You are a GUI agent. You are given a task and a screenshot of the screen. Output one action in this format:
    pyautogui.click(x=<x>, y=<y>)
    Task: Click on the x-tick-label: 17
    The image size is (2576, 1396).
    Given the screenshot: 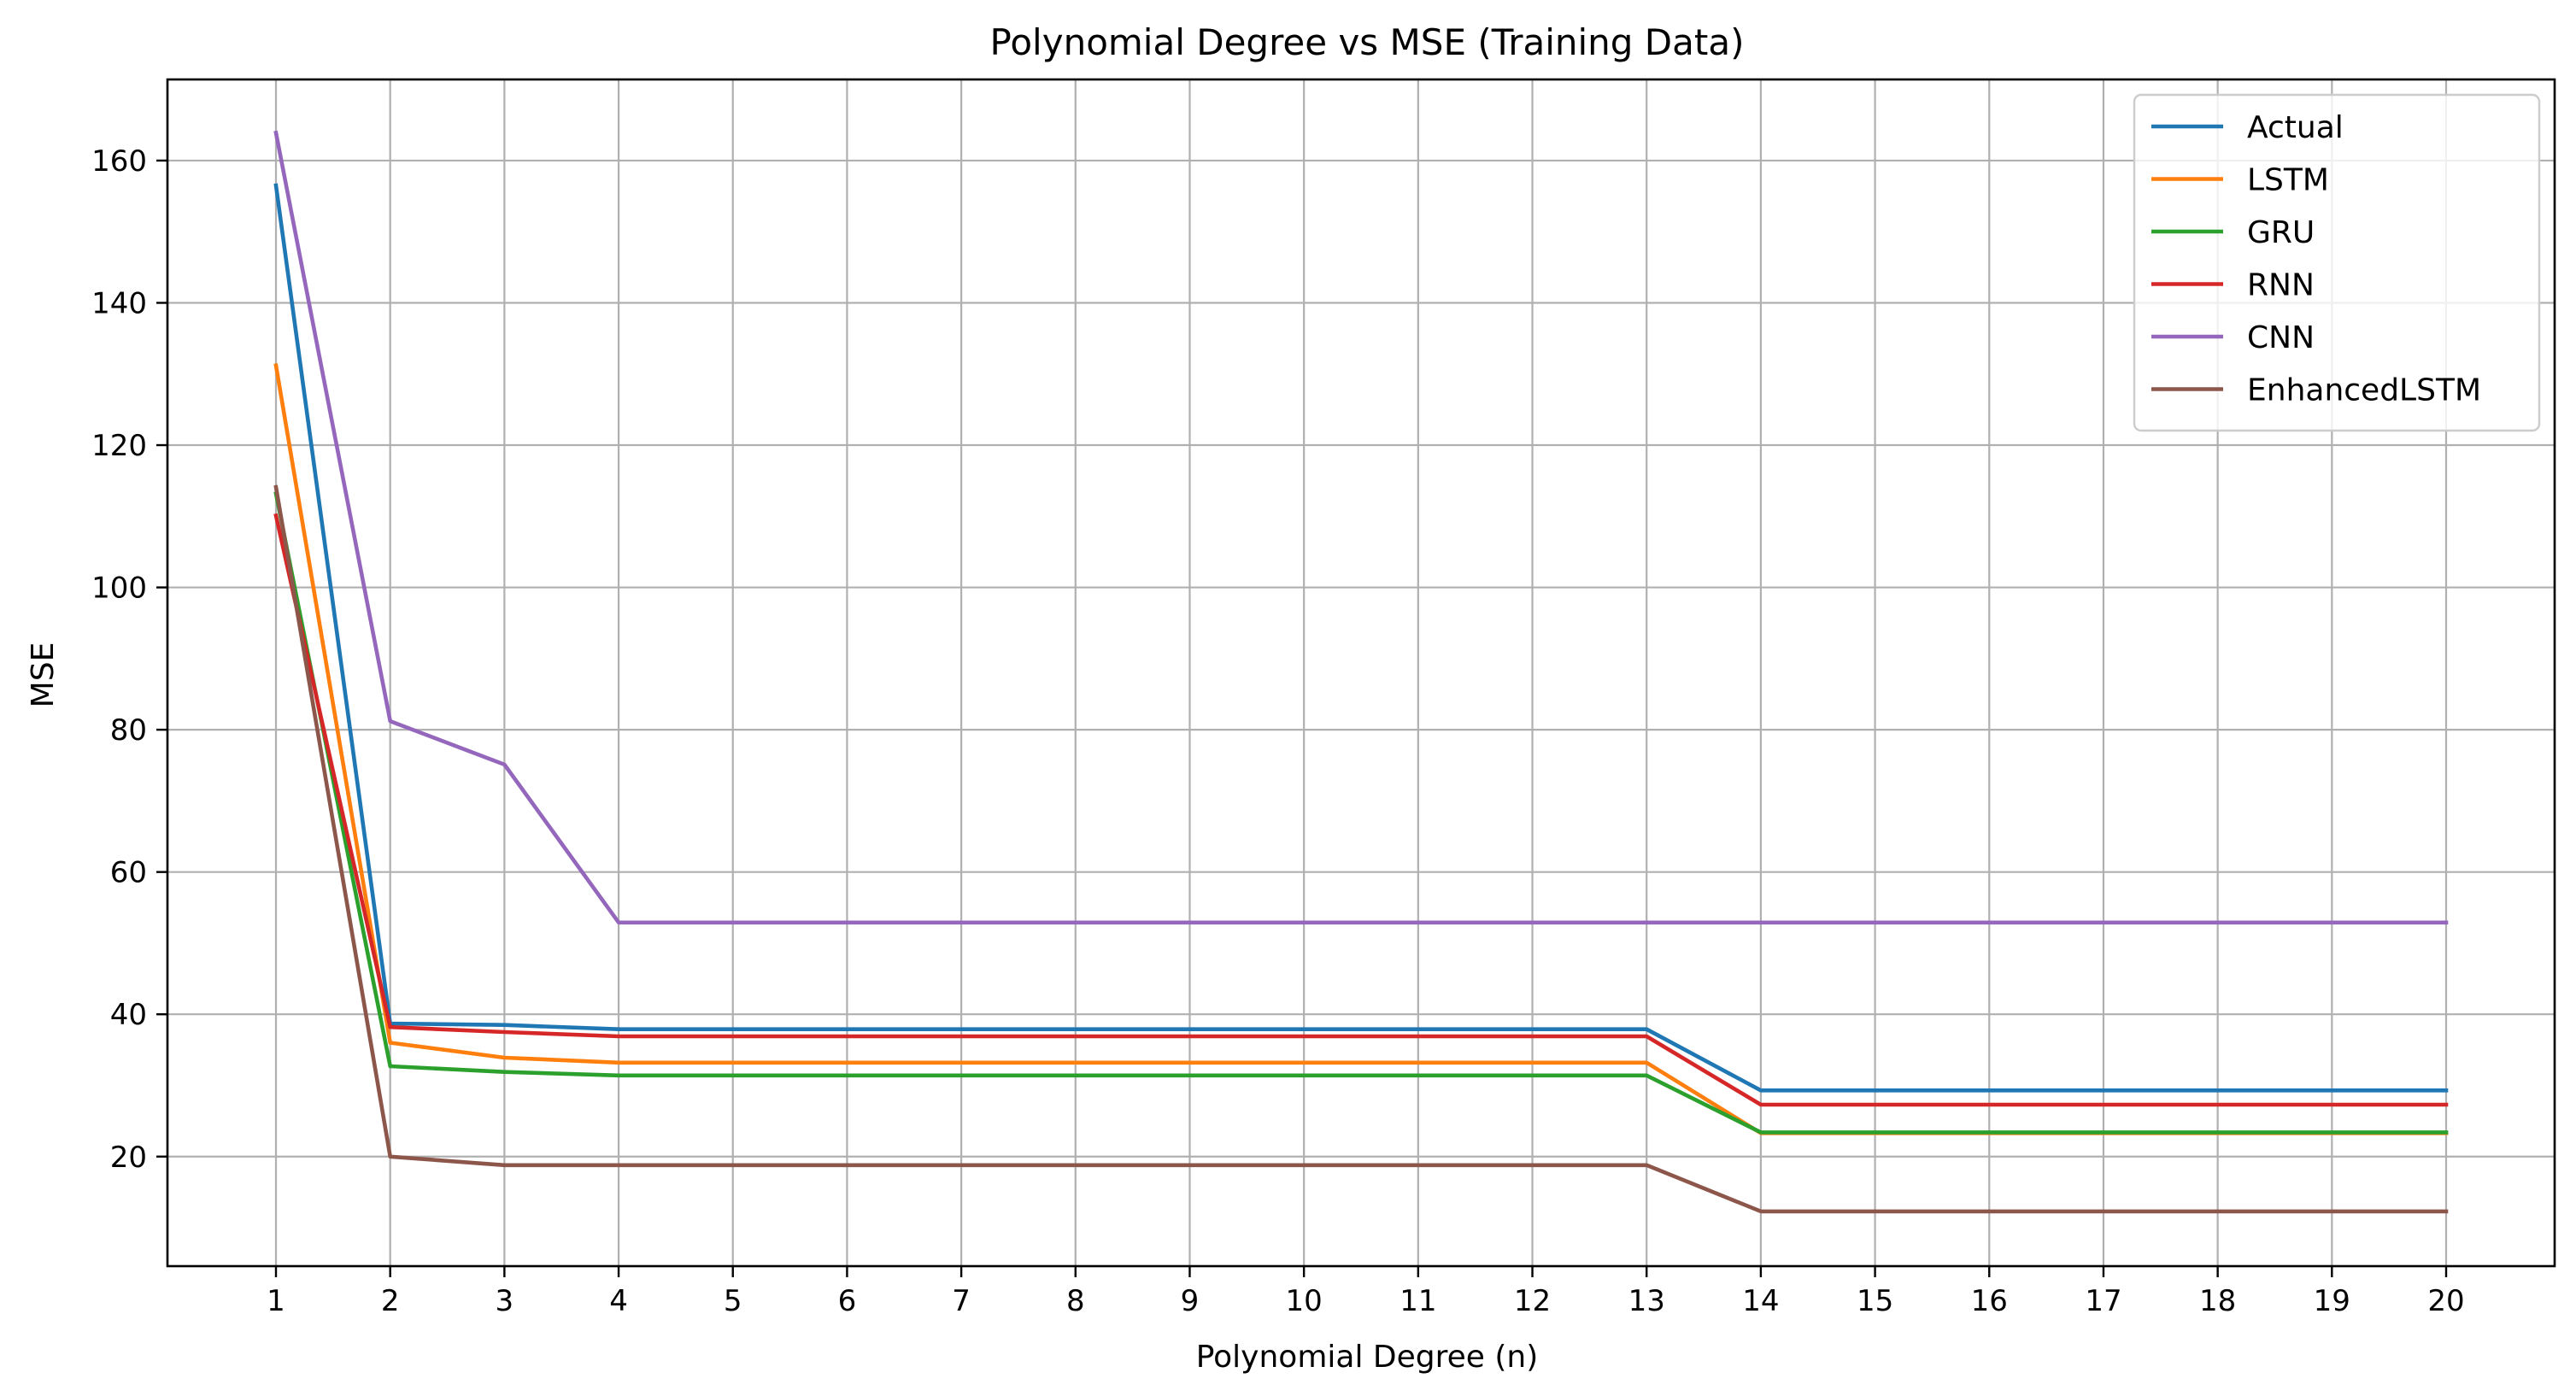 What is the action you would take?
    pyautogui.click(x=2103, y=1301)
    